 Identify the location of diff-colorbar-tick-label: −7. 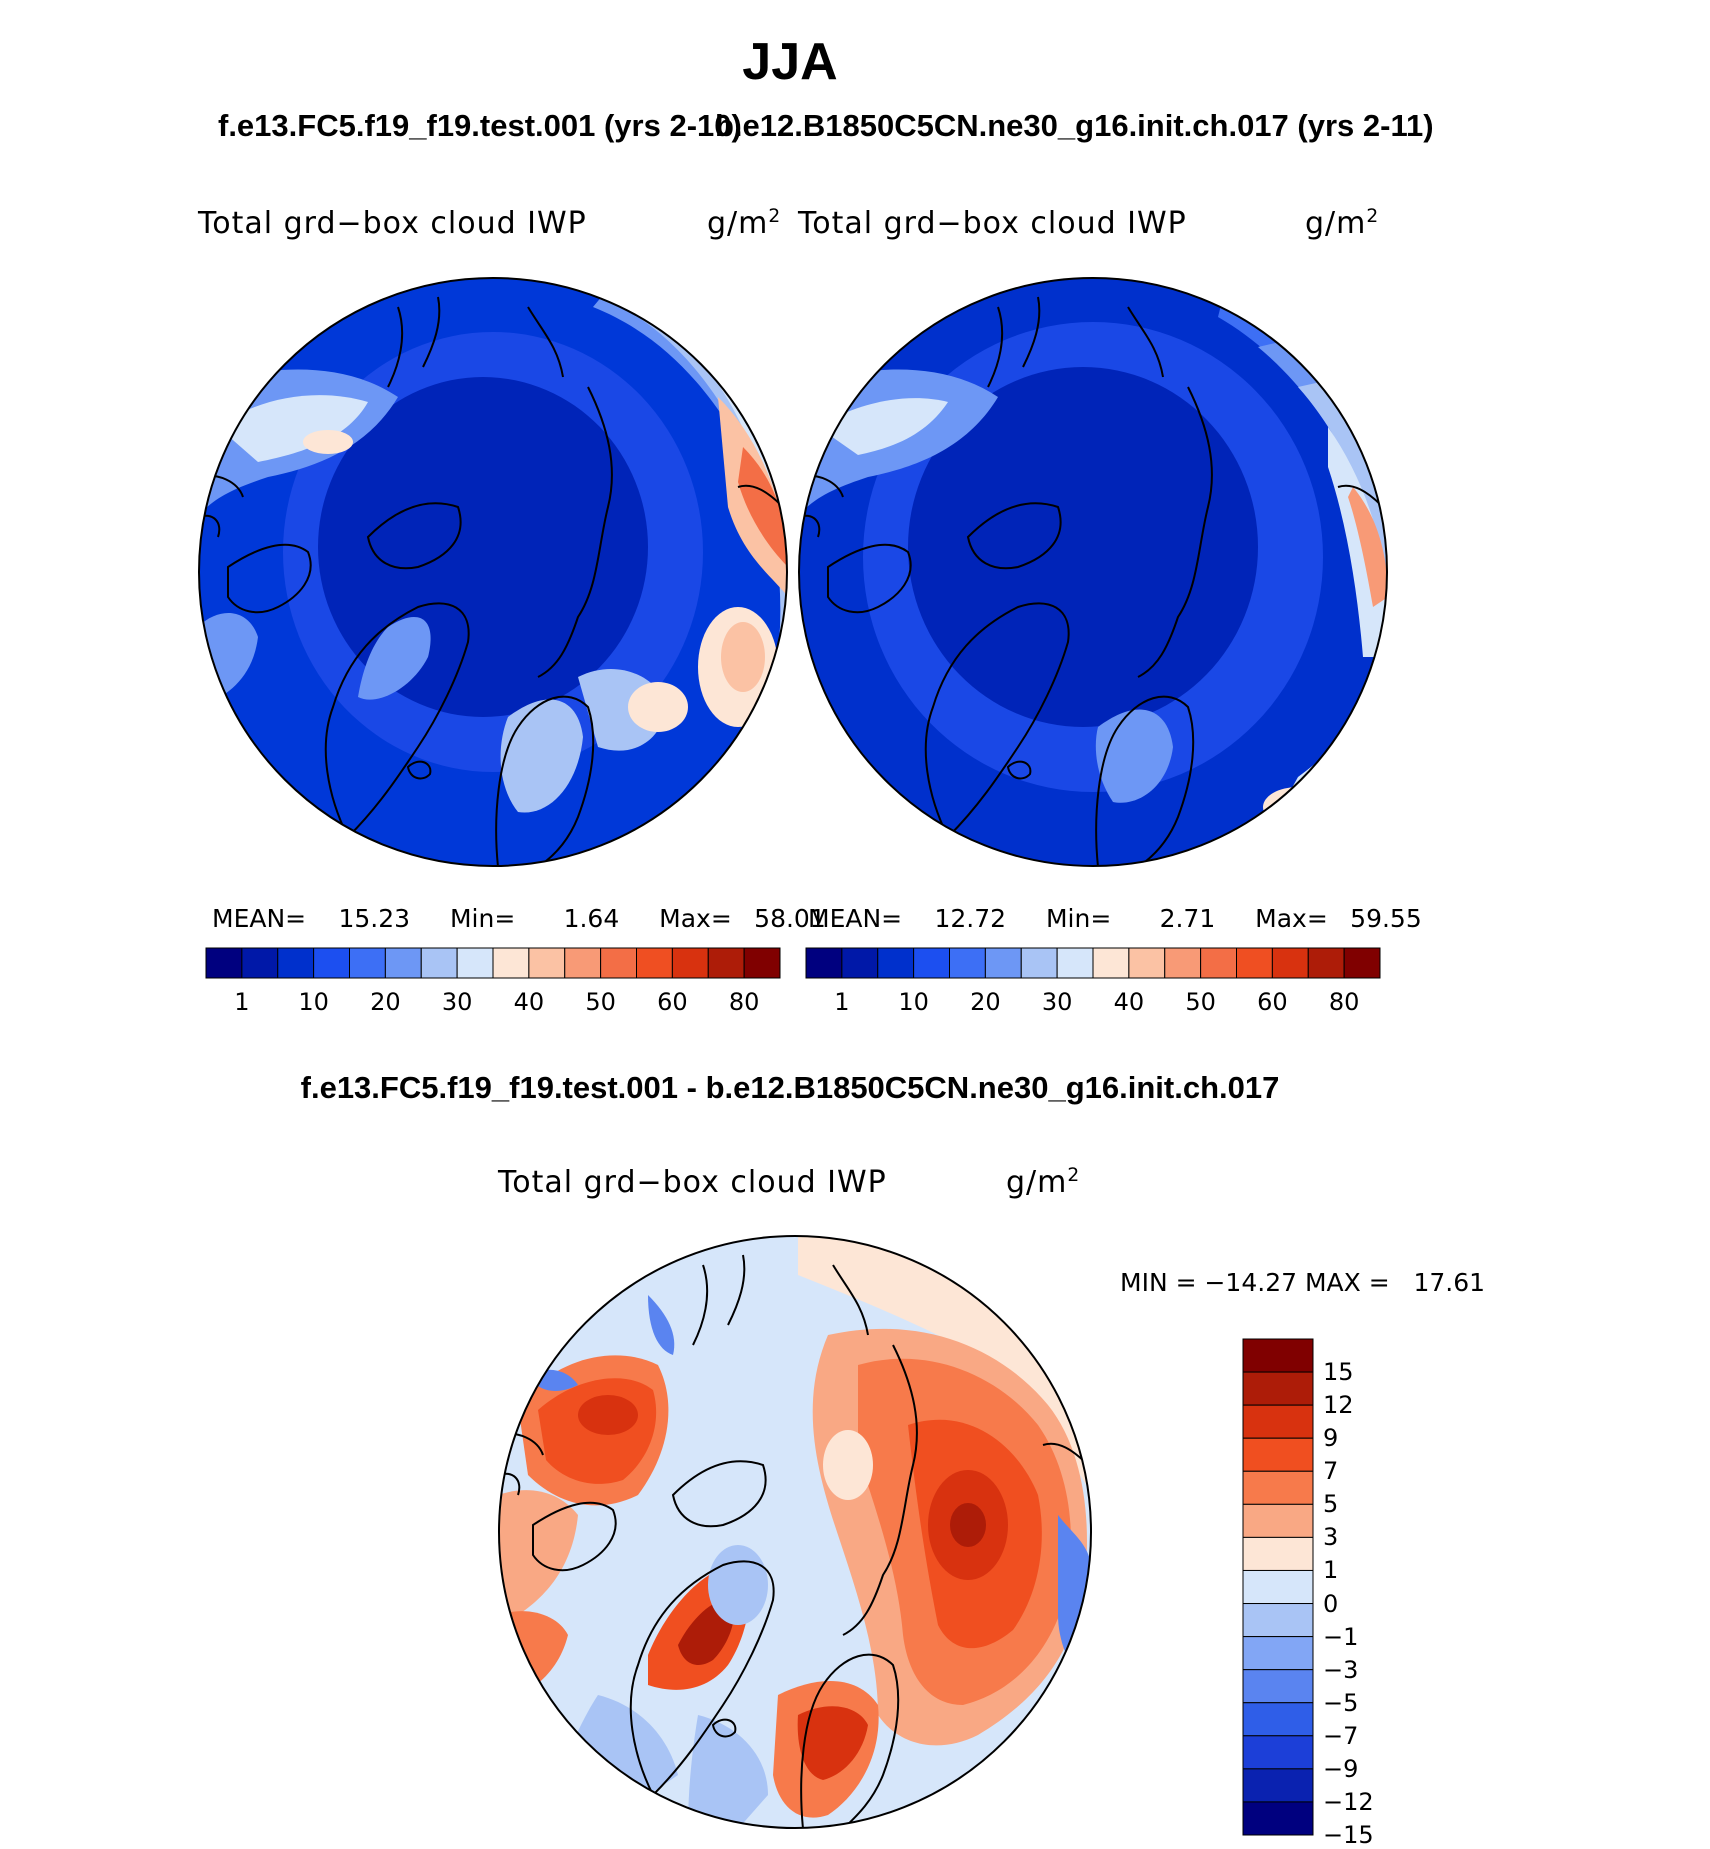
(1341, 1735).